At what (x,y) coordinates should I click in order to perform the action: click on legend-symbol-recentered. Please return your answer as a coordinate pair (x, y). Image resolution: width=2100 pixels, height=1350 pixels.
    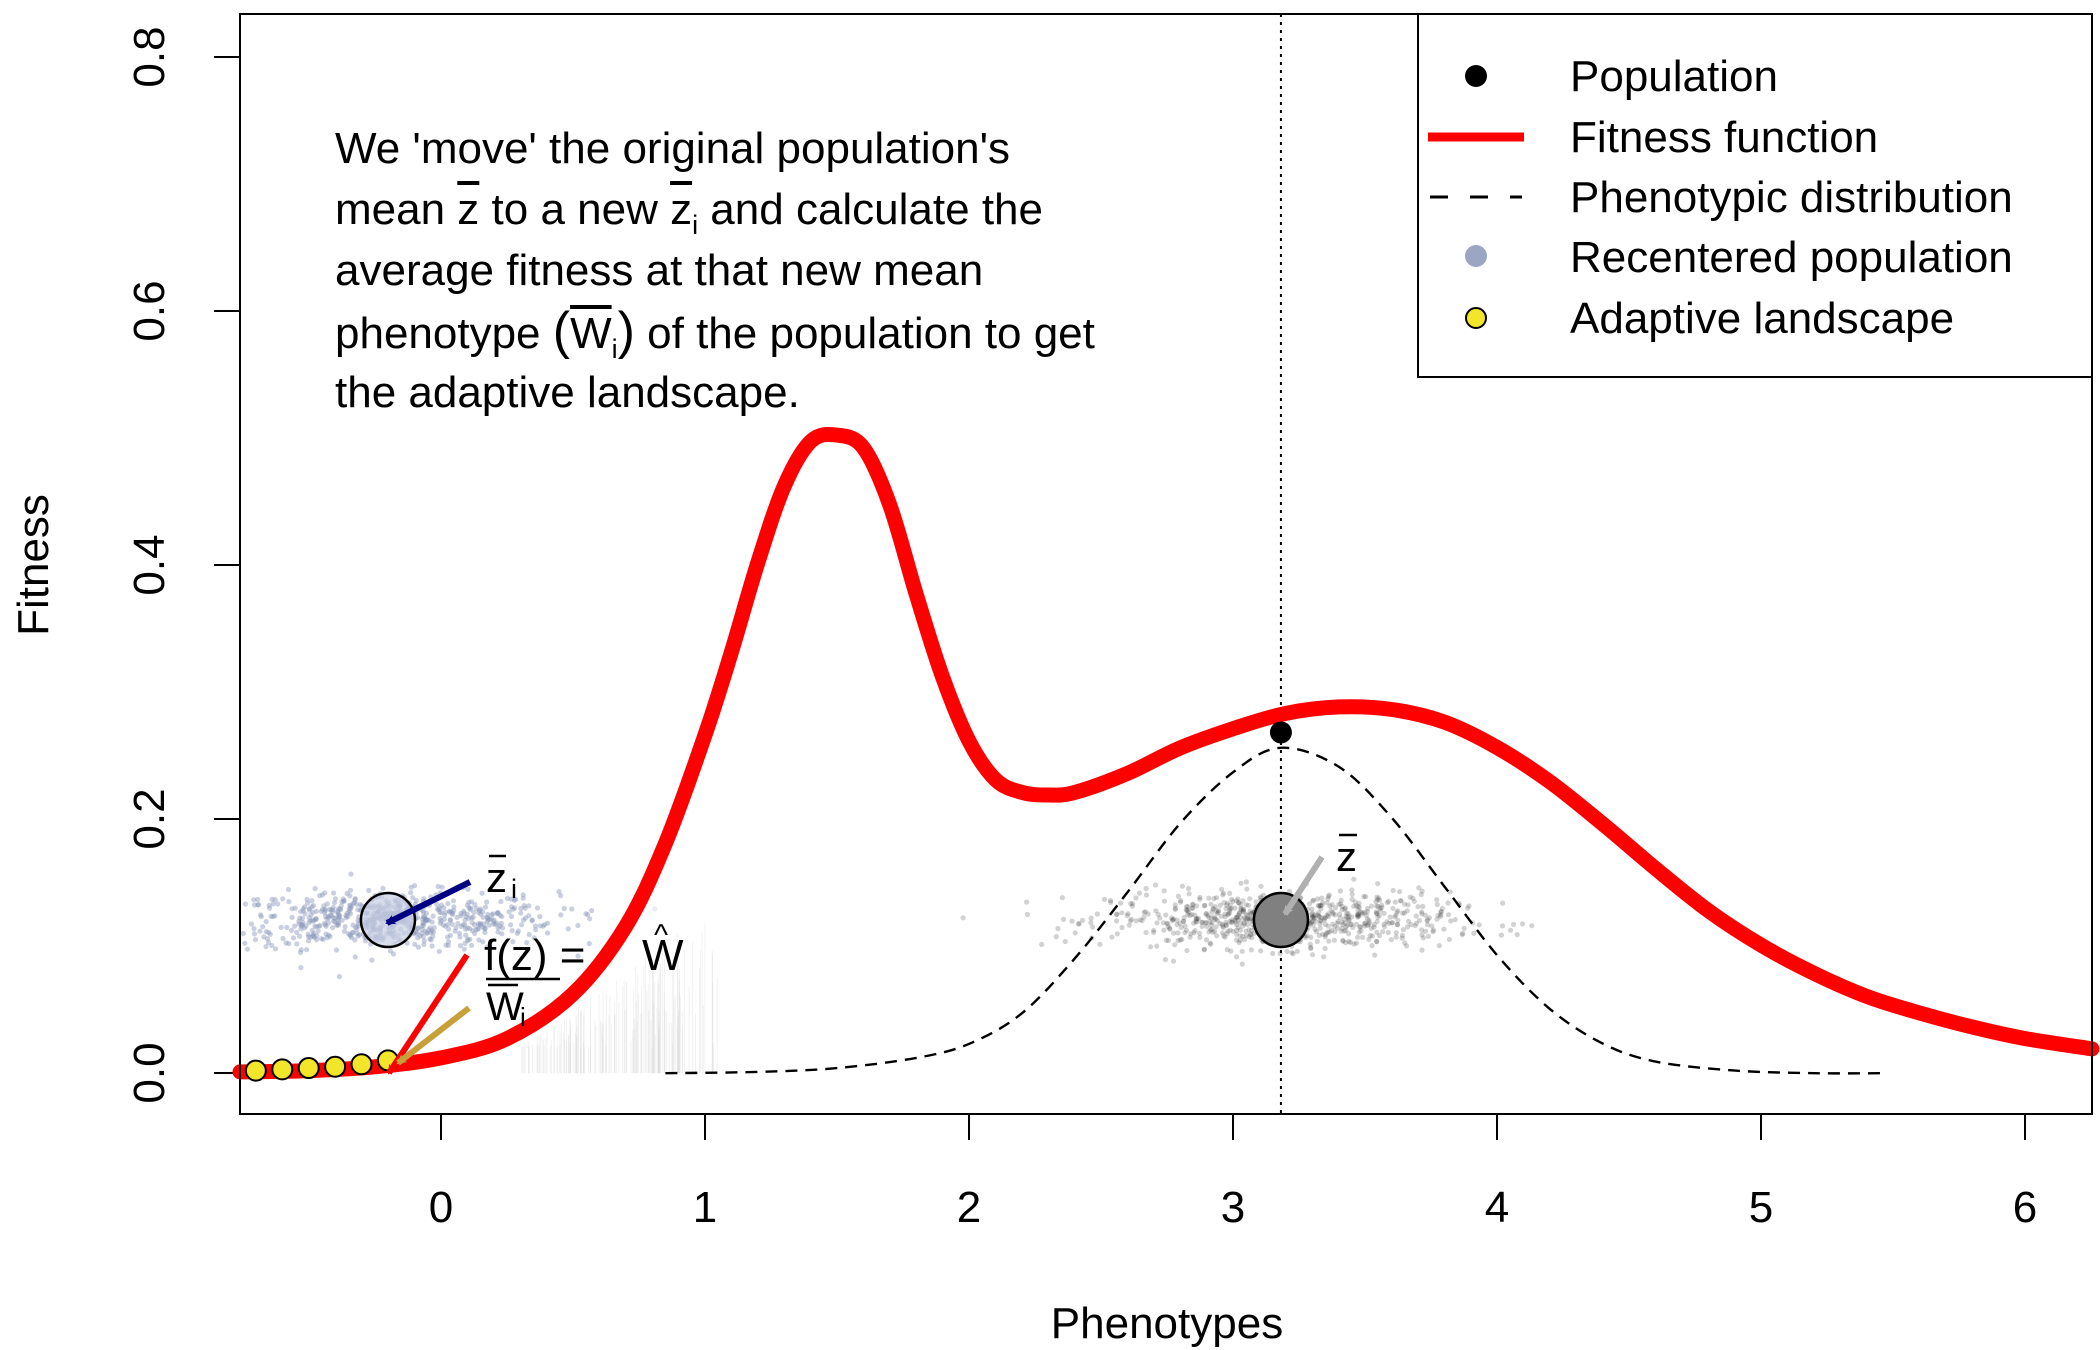
    Looking at the image, I should click on (1476, 256).